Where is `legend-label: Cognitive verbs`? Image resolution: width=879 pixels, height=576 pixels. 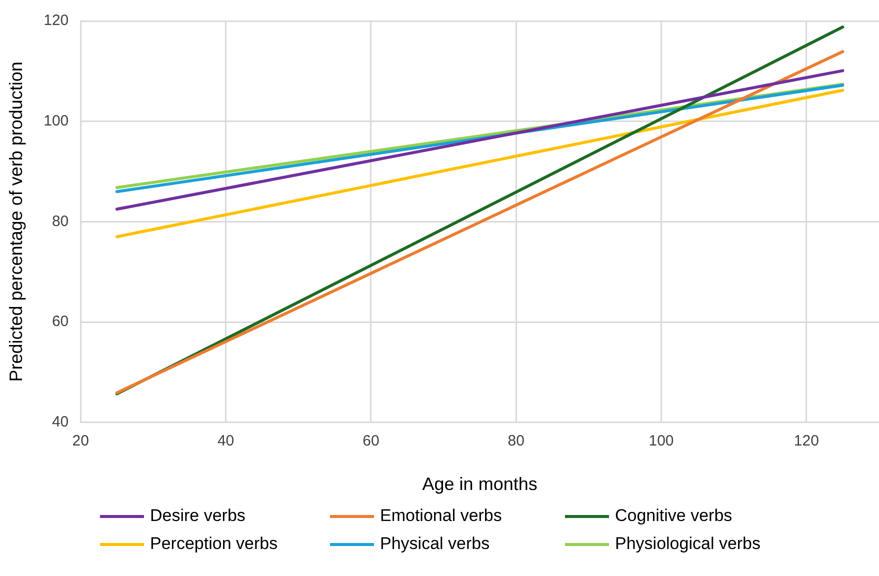
legend-label: Cognitive verbs is located at coordinates (673, 516).